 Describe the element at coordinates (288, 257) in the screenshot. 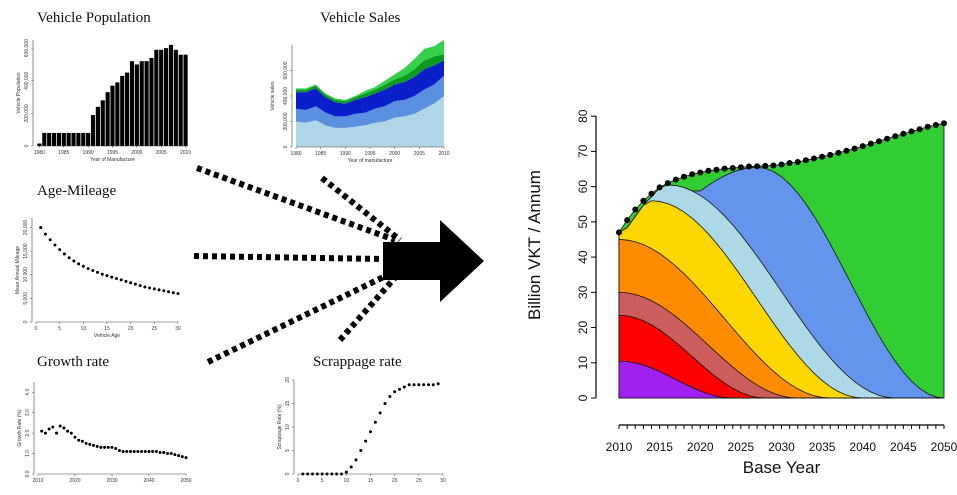

I see `arrow-from-age-mileage` at that location.